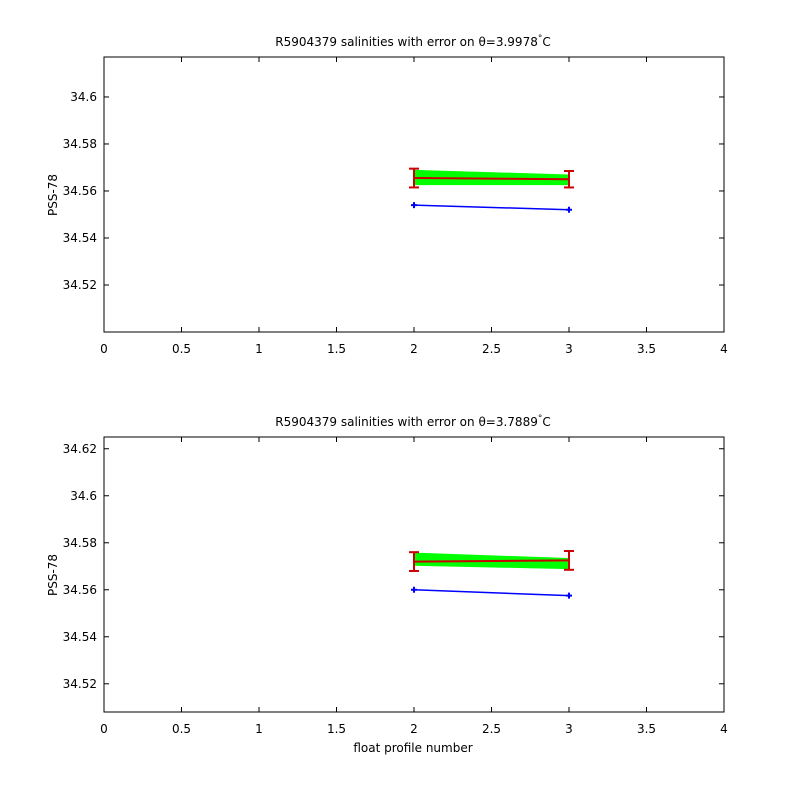  Describe the element at coordinates (412, 748) in the screenshot. I see `bottom-chart-xlabel: float profile number` at that location.